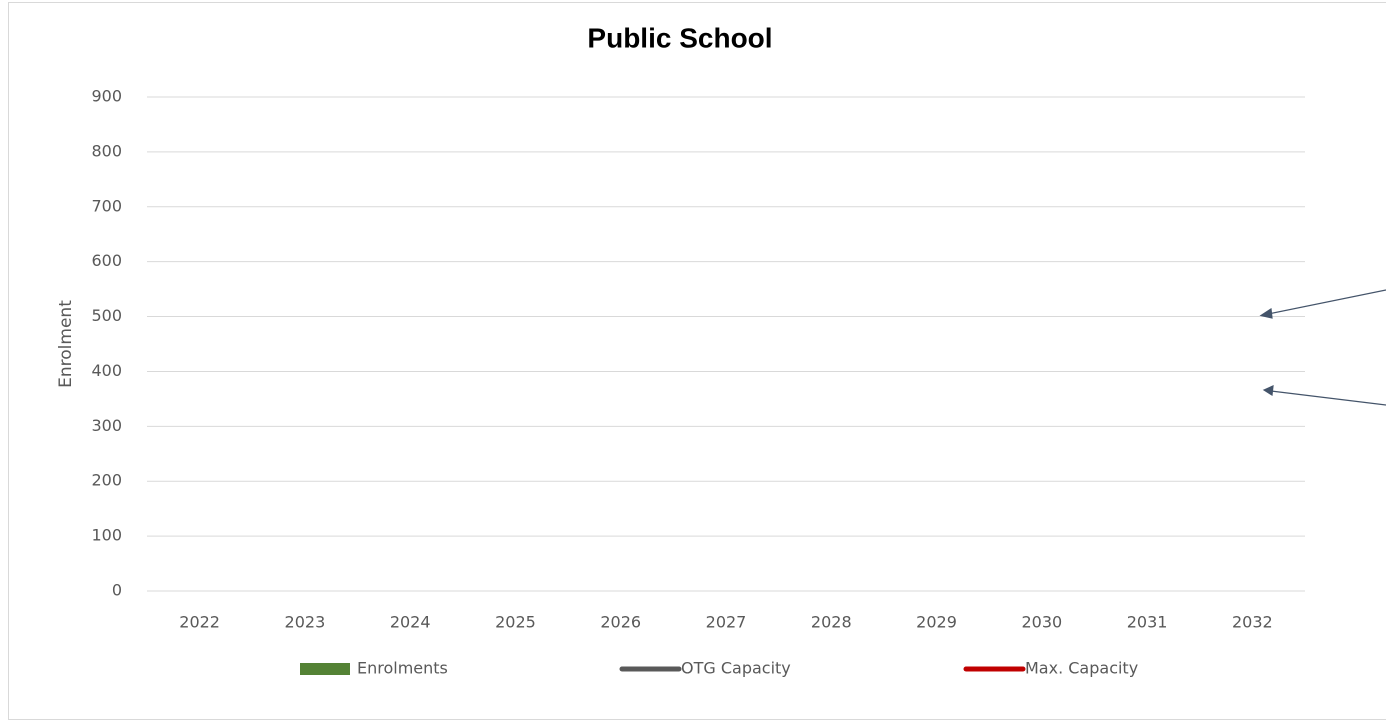  I want to click on legend-label: Max. Capacity, so click(1081, 668).